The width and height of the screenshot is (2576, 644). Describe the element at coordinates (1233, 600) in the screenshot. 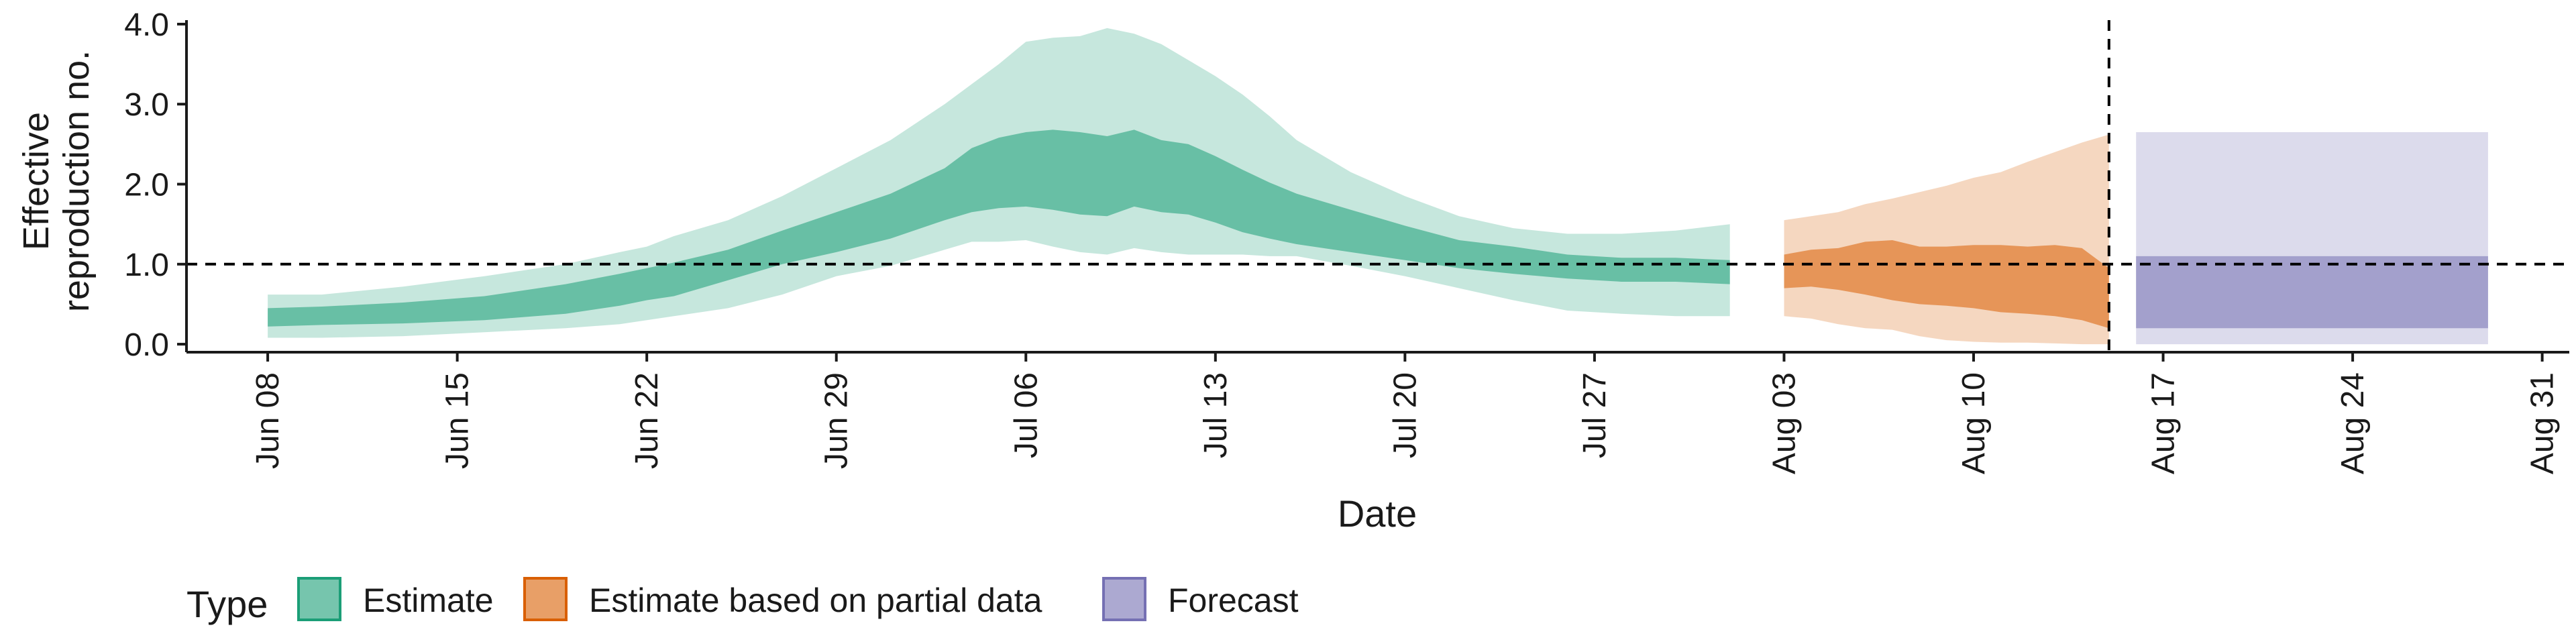

I see `legend-label: Forecast` at that location.